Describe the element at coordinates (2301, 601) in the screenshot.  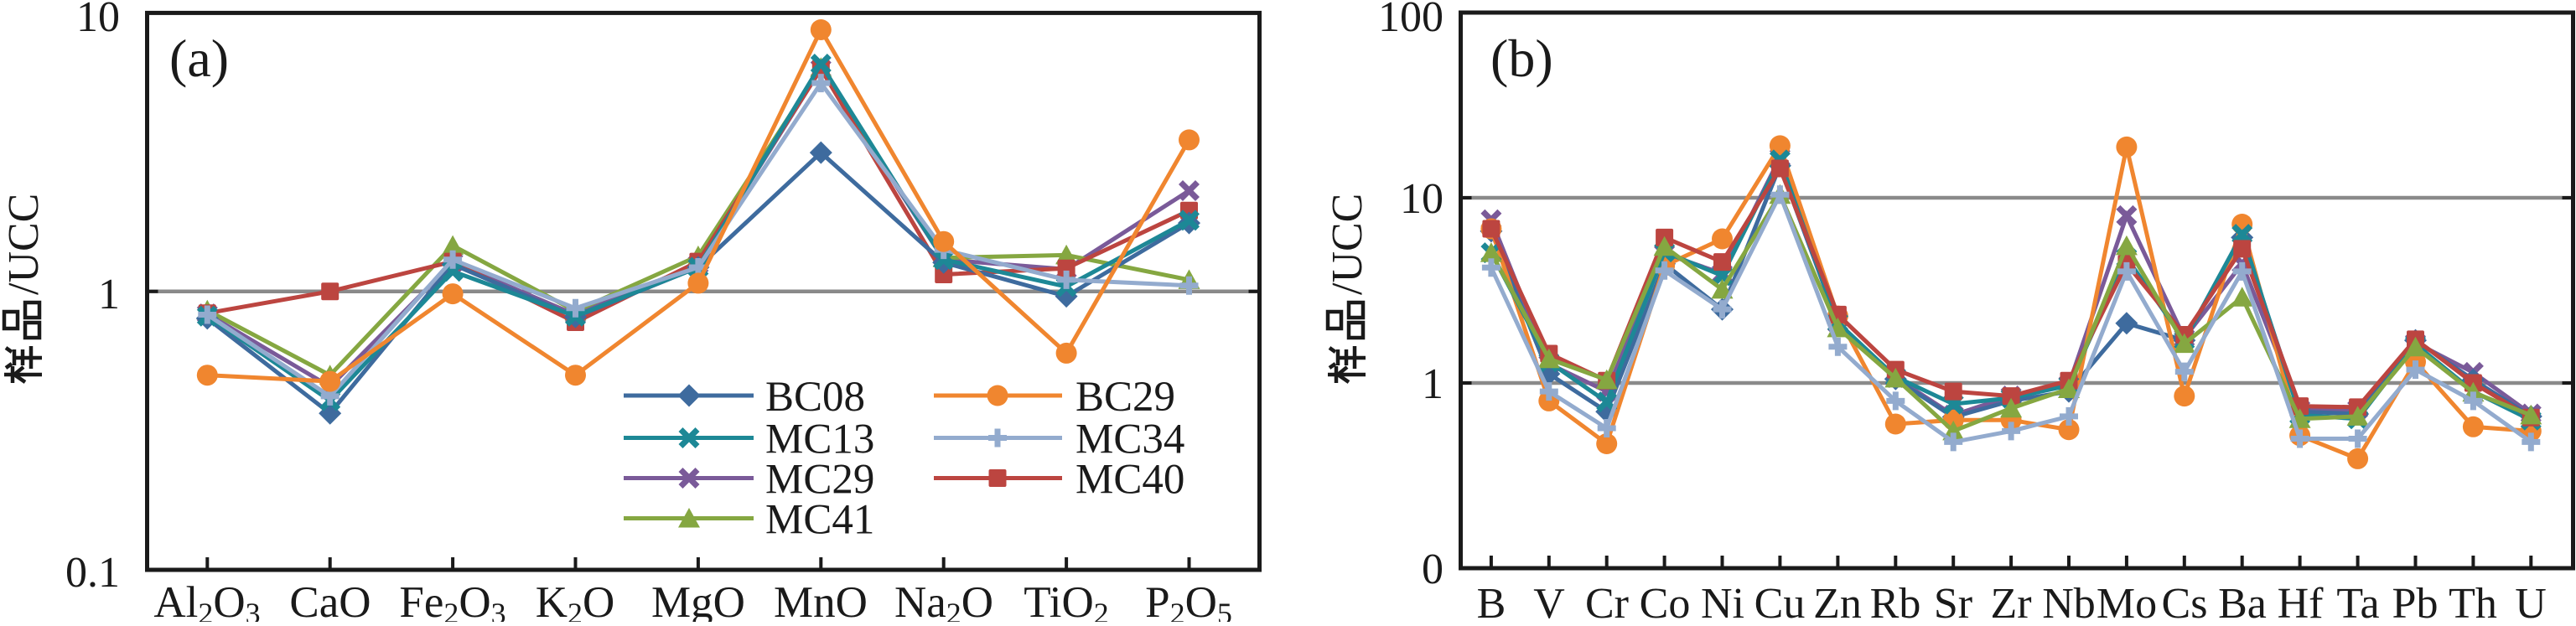
I see `svg-text: Hf` at that location.